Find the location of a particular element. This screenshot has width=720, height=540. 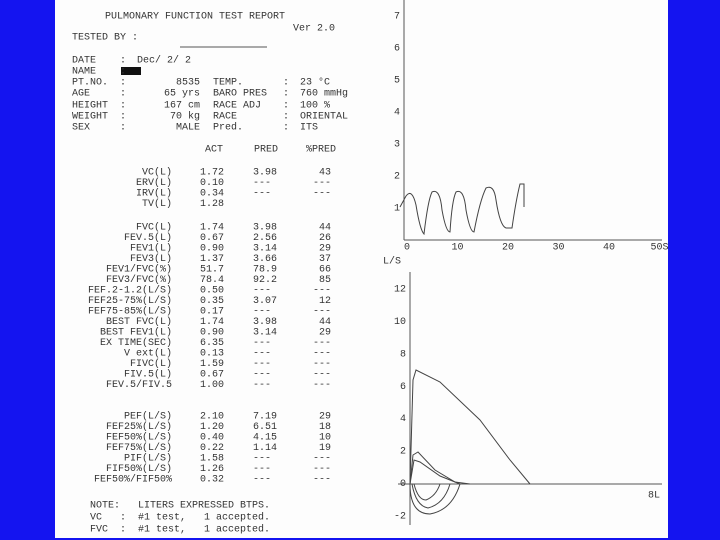

act-value: 0.17 is located at coordinates (212, 312).